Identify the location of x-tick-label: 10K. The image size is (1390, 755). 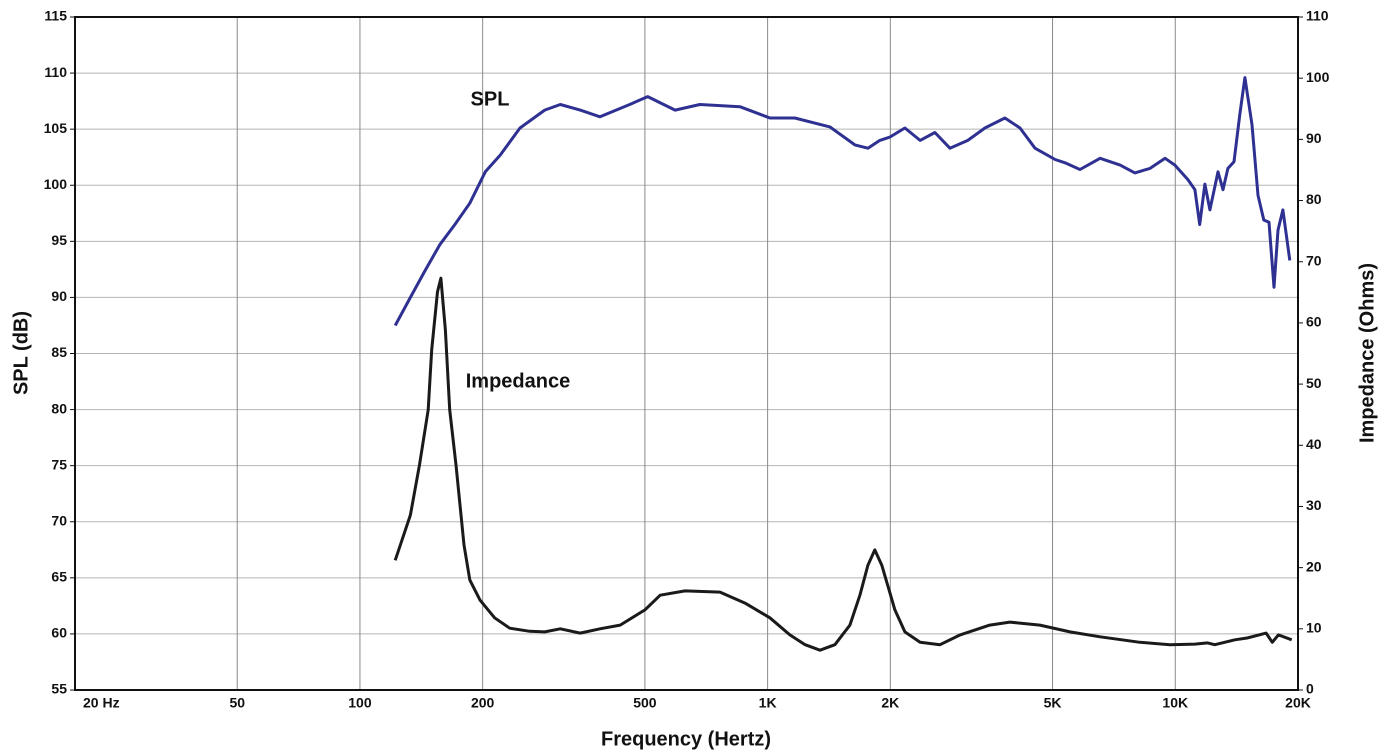
(1175, 703).